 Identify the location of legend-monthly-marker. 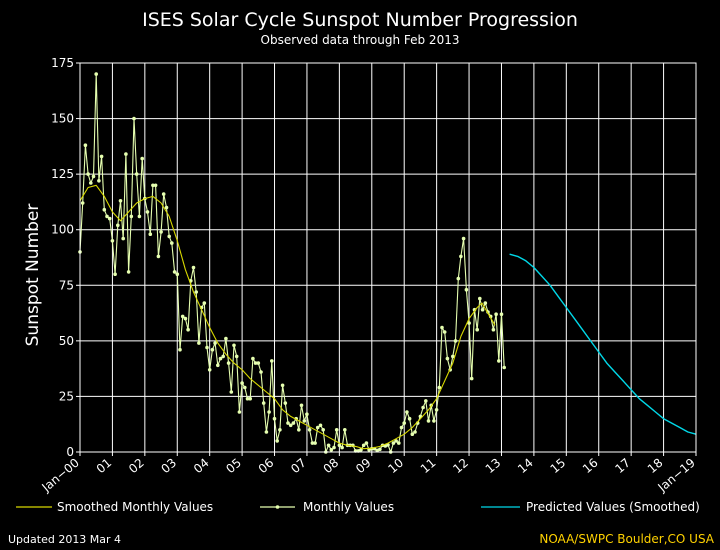
(277, 507).